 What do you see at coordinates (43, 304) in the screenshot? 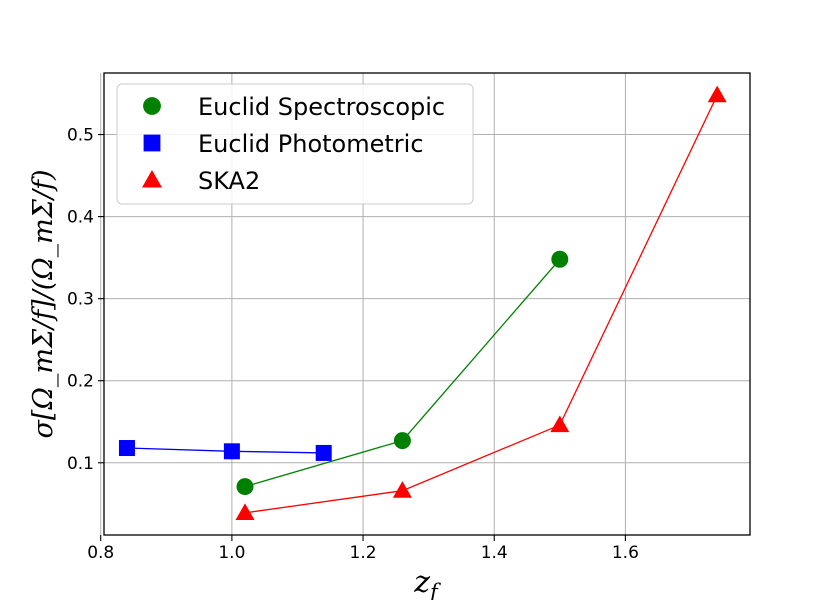
I see `y-axis-label: σ[Ω_mΣ/f]/(Ω_mΣ/f)` at bounding box center [43, 304].